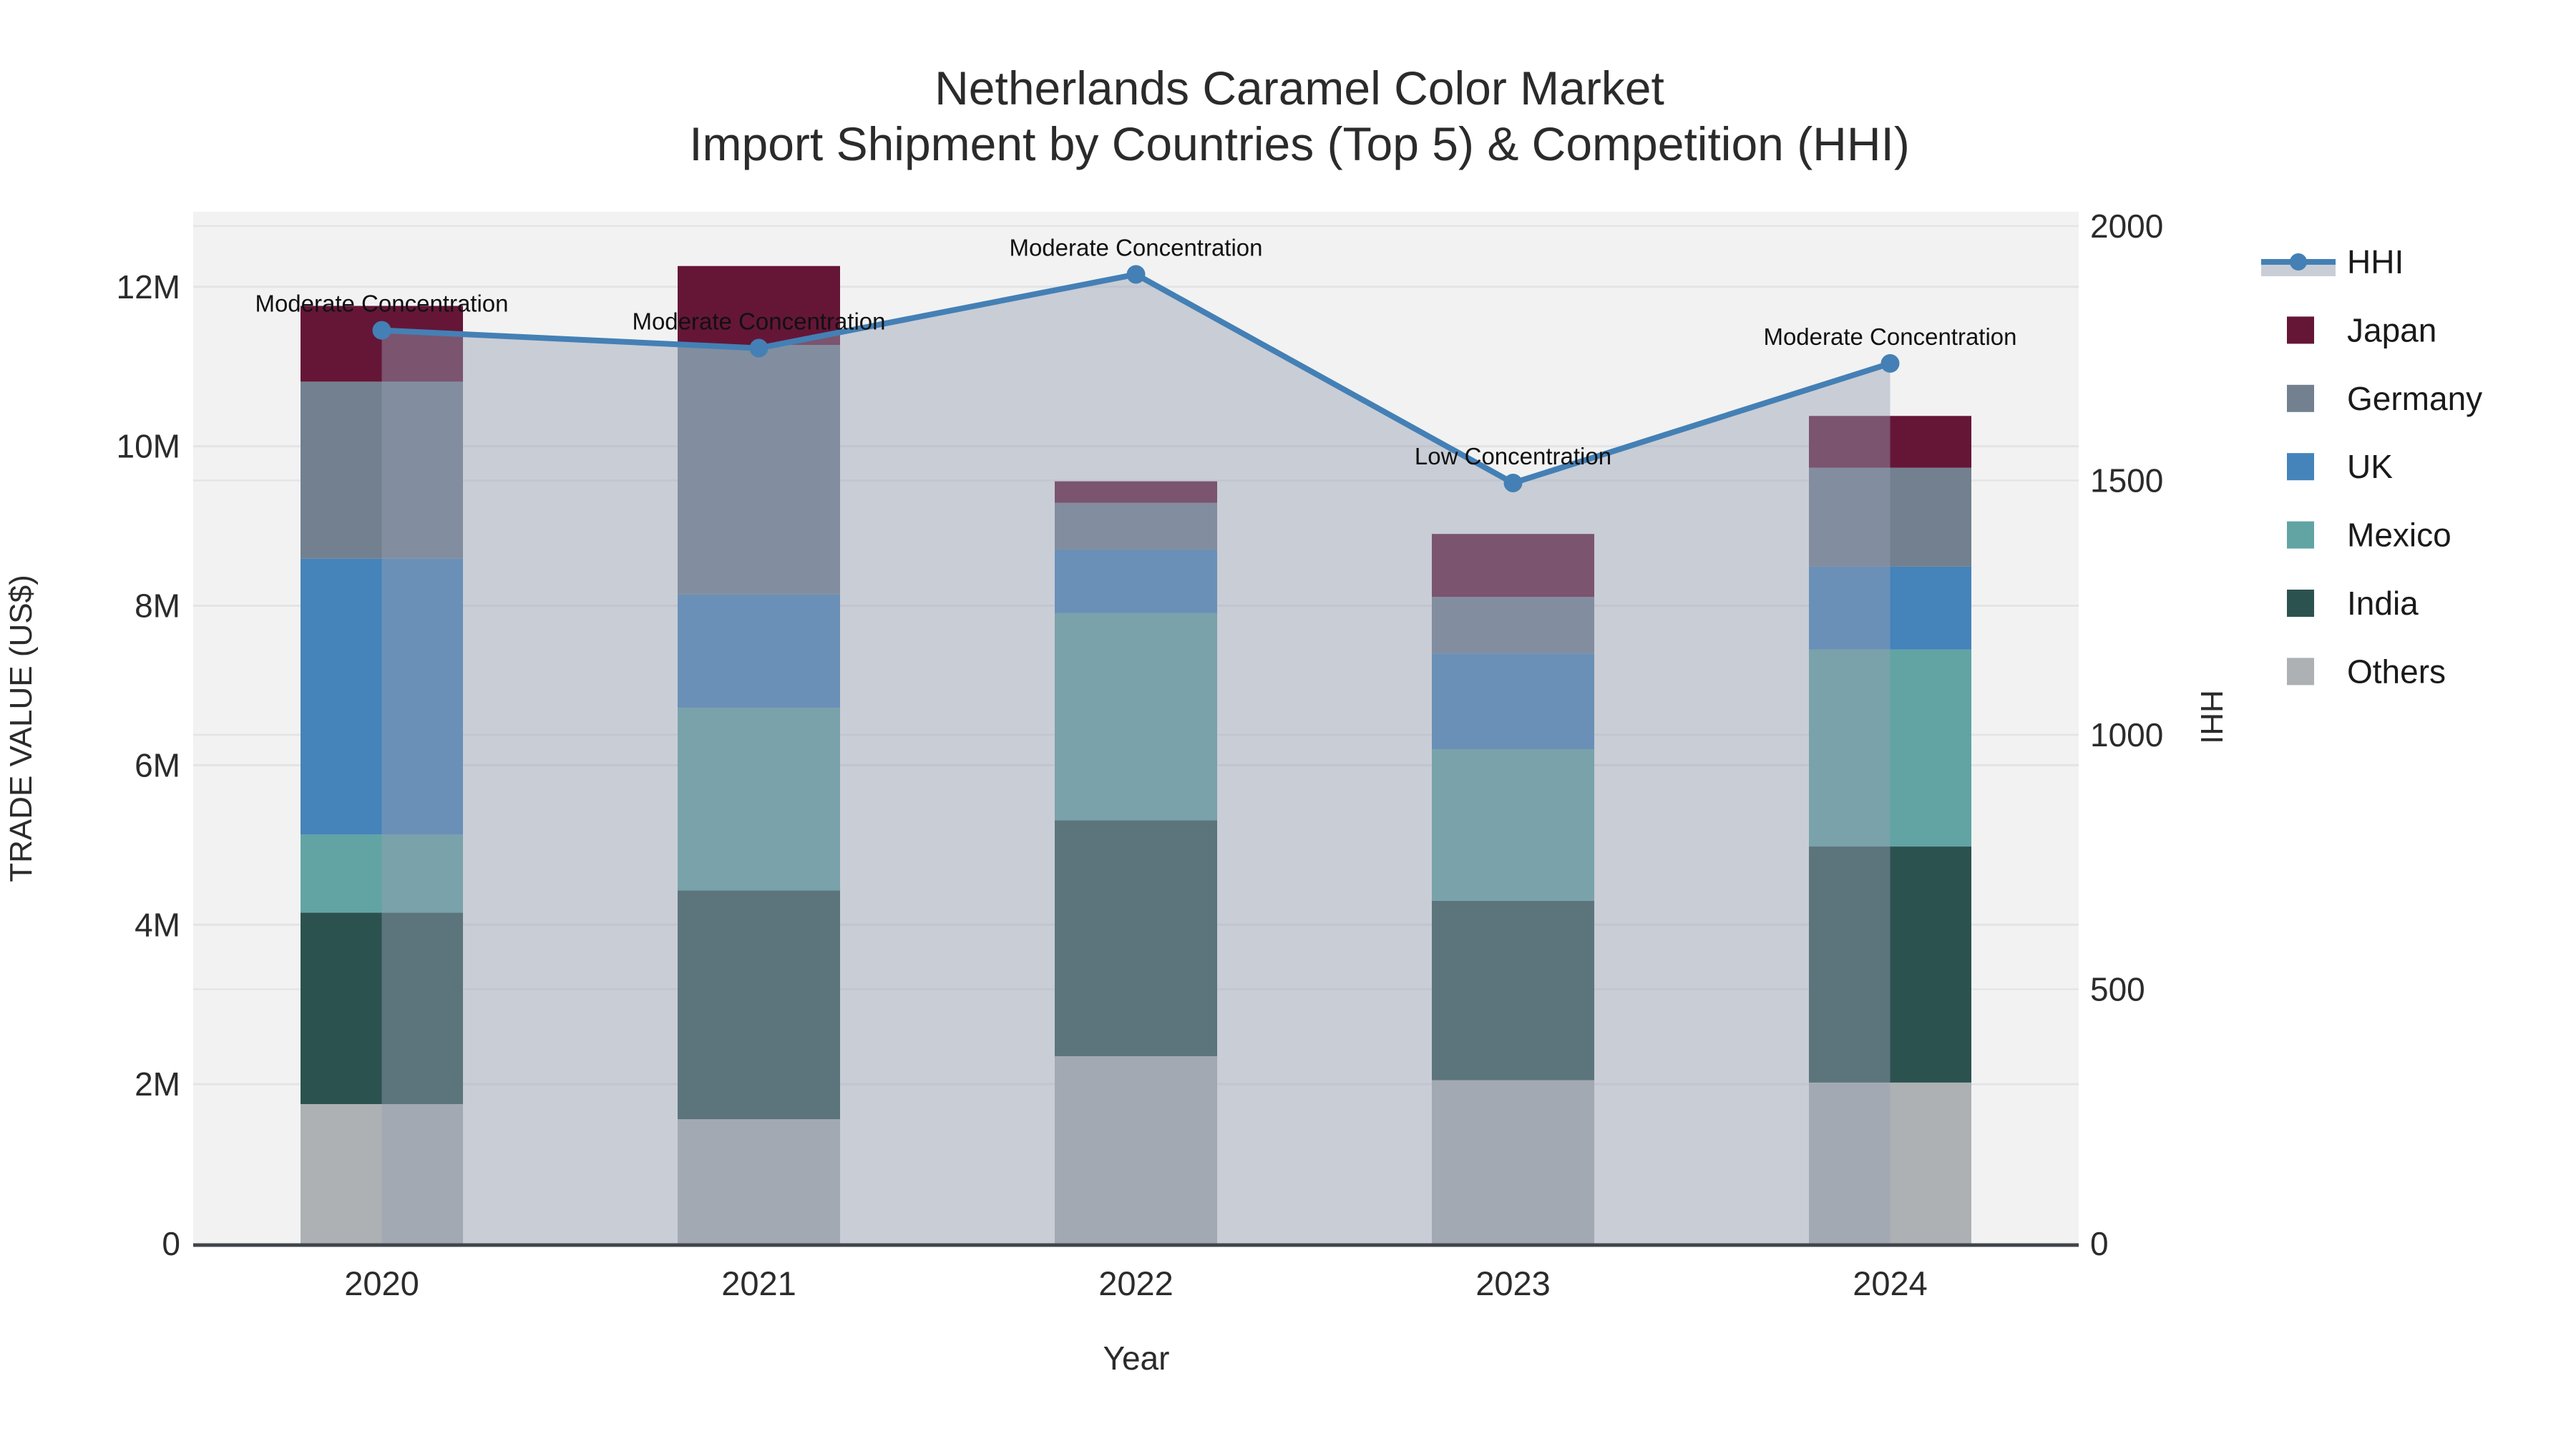 Image resolution: width=2576 pixels, height=1449 pixels. I want to click on bar-segment-japan-2024, so click(1890, 442).